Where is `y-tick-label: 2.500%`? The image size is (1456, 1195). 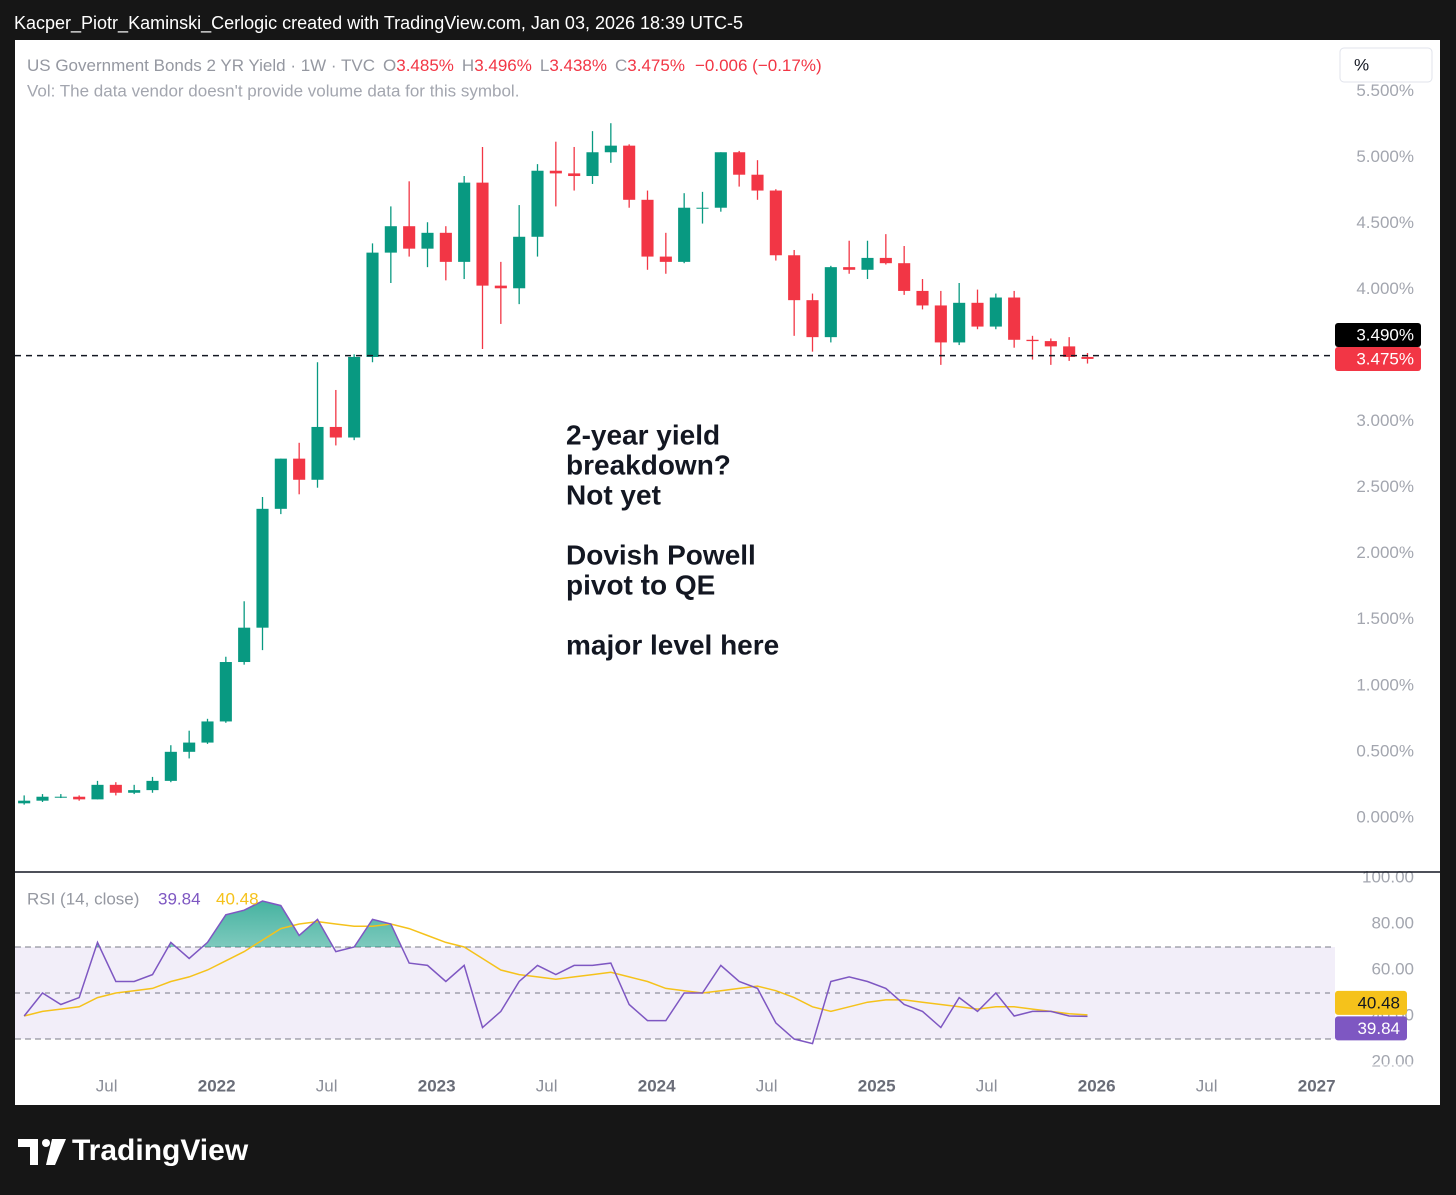
y-tick-label: 2.500% is located at coordinates (1385, 486).